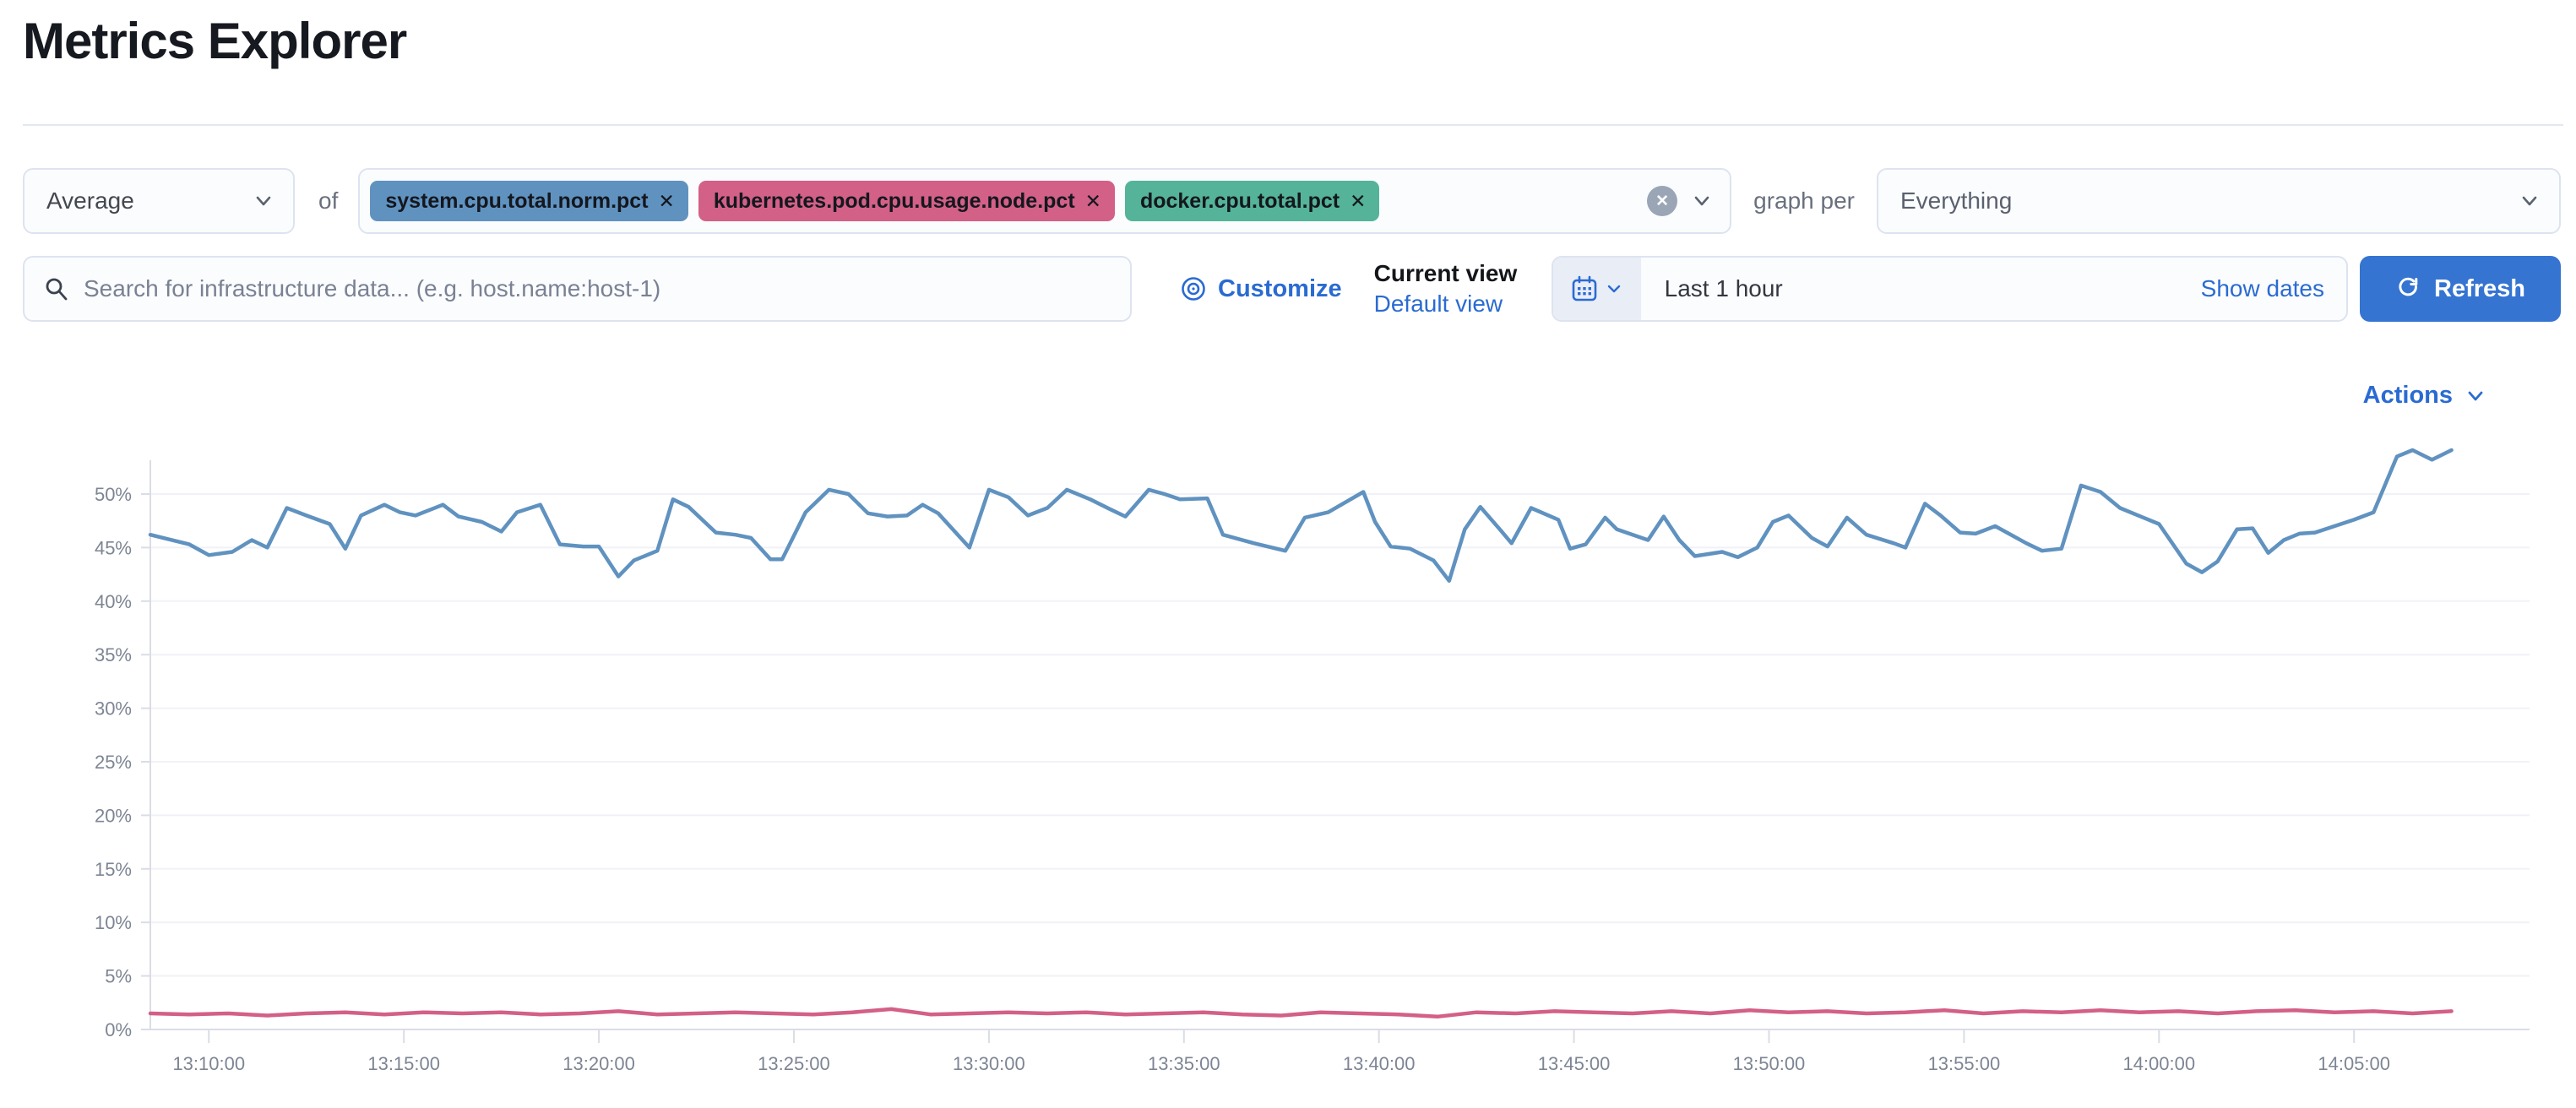  I want to click on y-axis-label: 30%, so click(113, 709).